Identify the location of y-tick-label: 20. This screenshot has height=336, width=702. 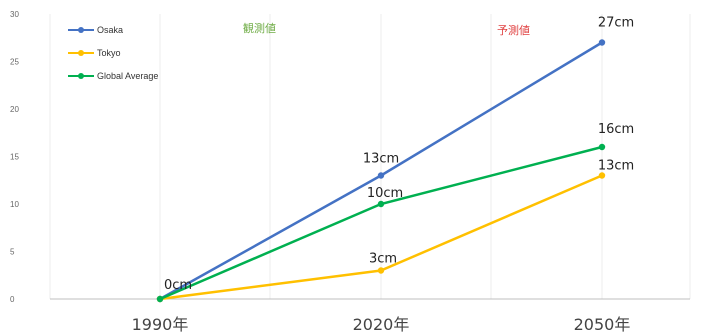
(14, 109).